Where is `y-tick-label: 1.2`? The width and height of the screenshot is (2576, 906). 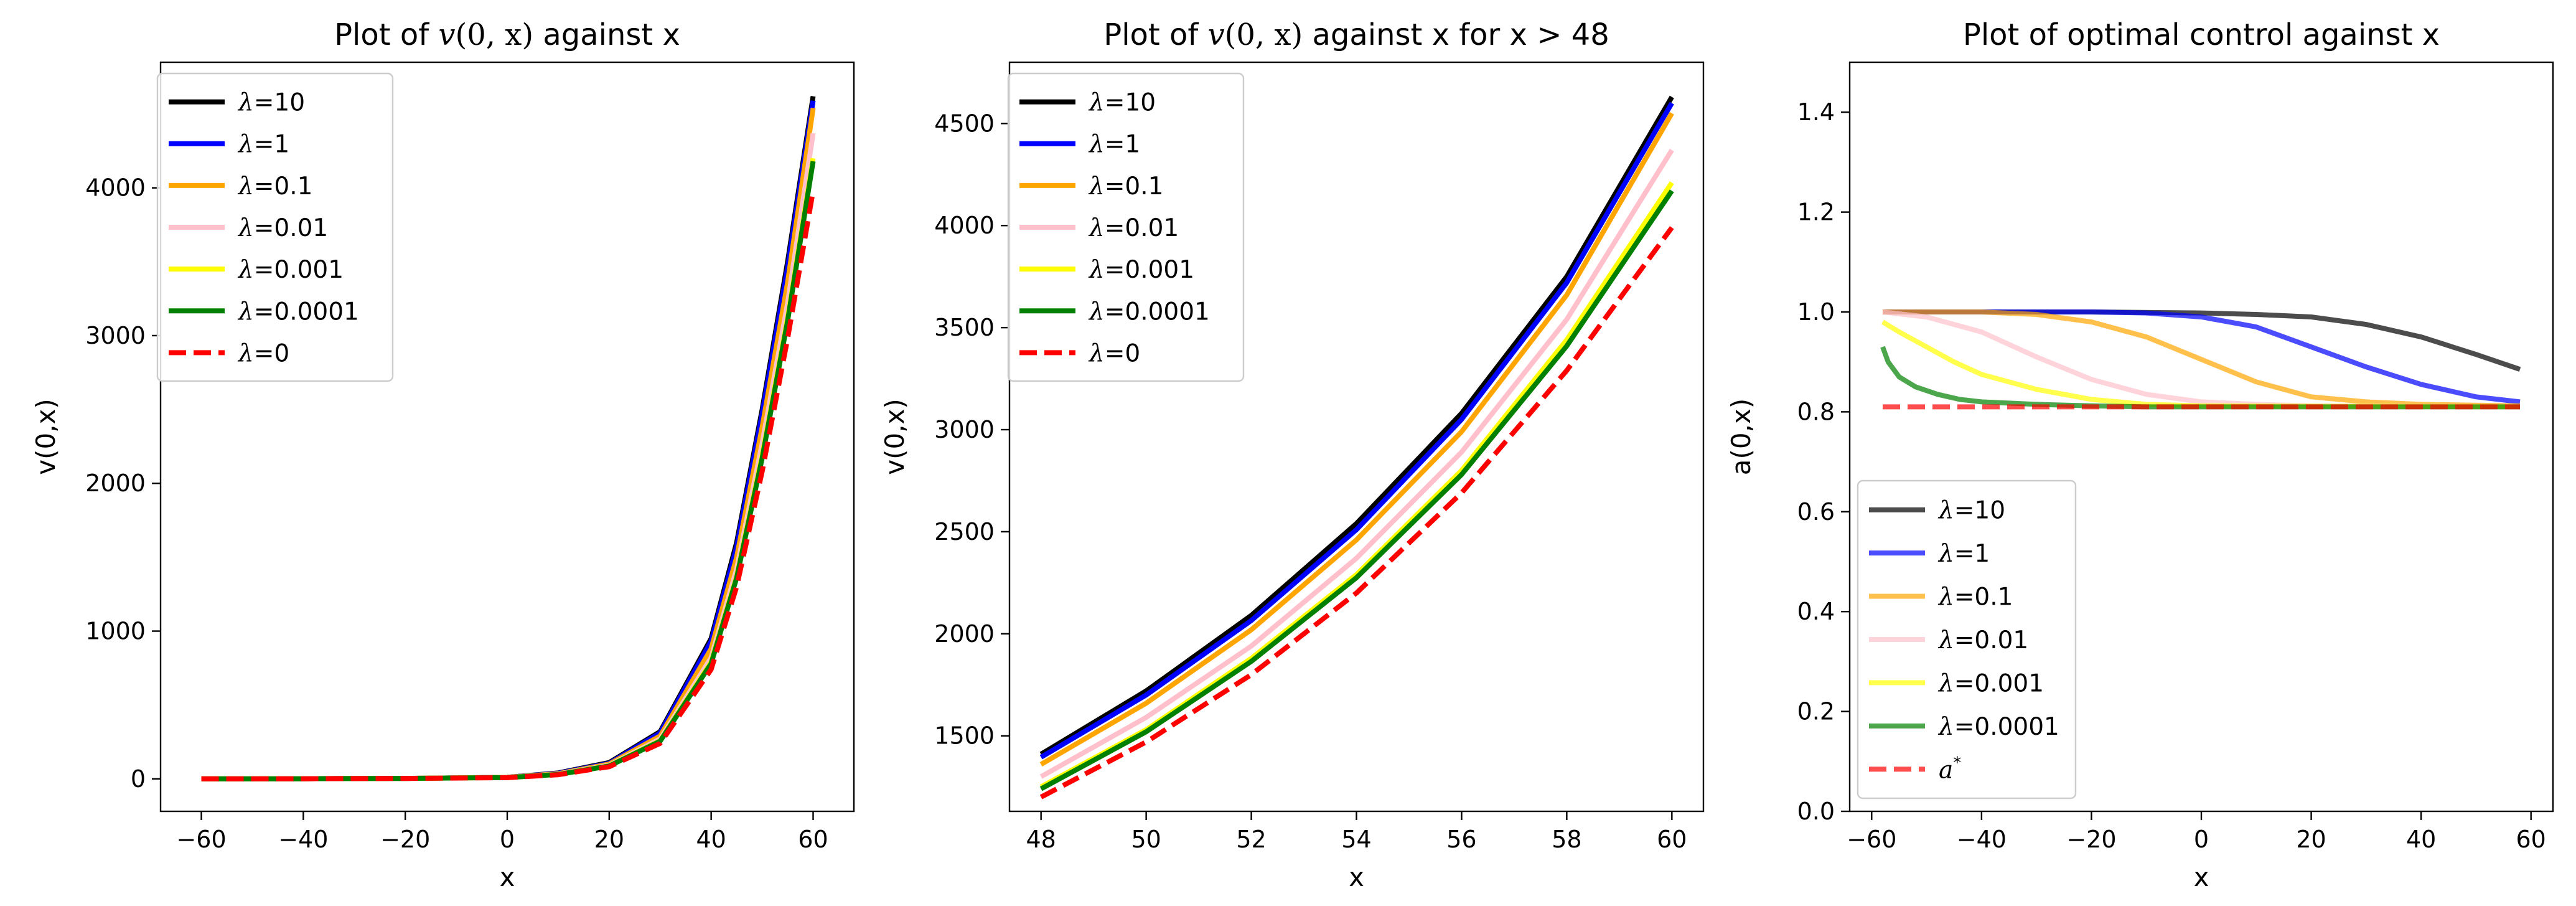
y-tick-label: 1.2 is located at coordinates (1816, 213).